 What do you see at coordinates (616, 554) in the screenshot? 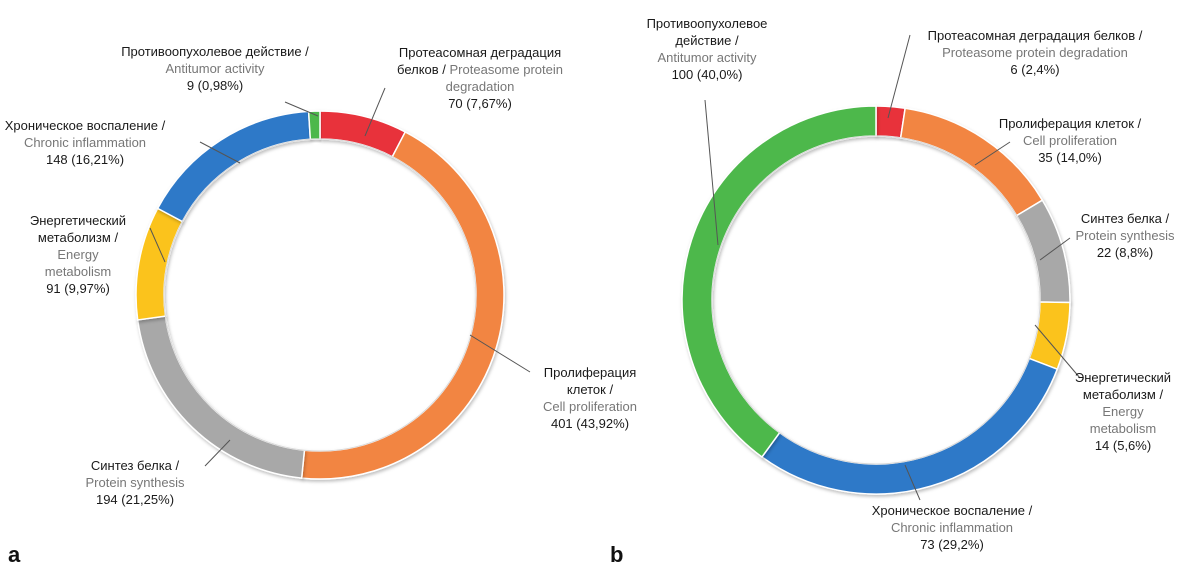
I see `panel-label-b: b` at bounding box center [616, 554].